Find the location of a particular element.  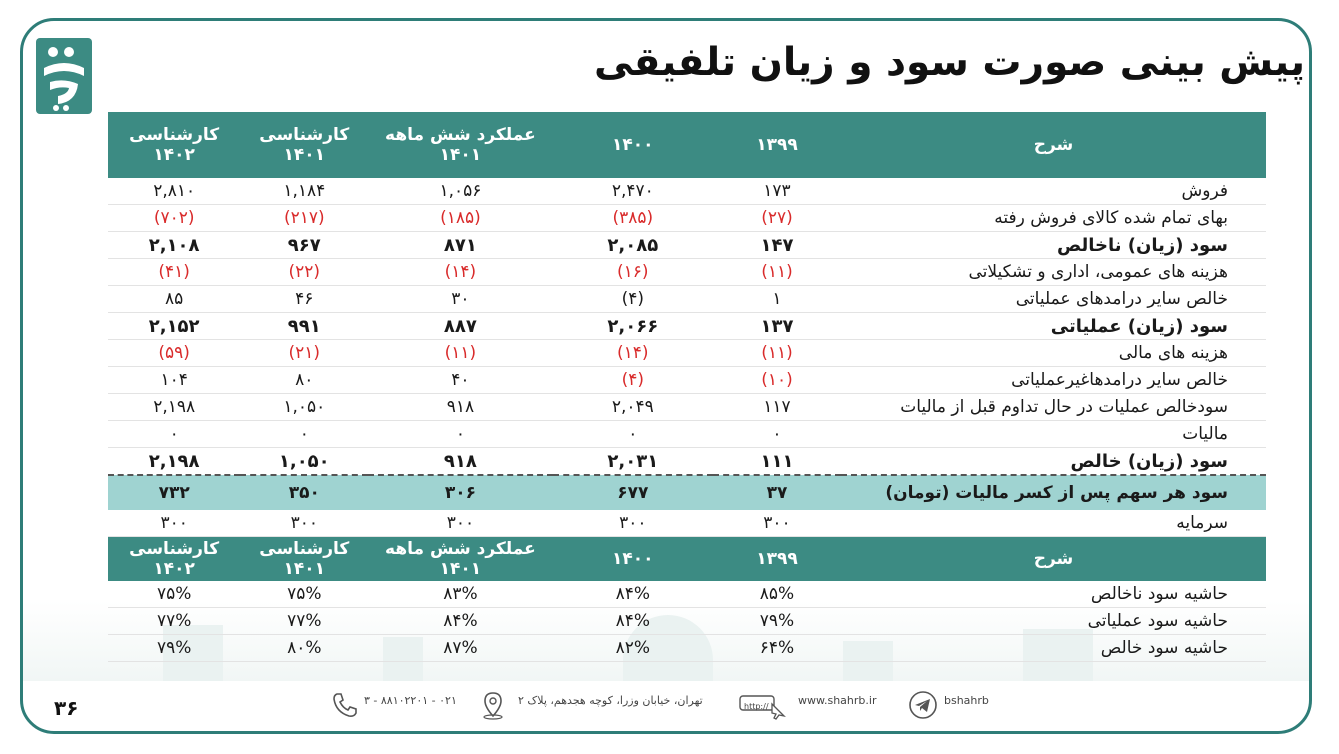

row-description: سود (زیان) ناخالص is located at coordinates (1053, 245).